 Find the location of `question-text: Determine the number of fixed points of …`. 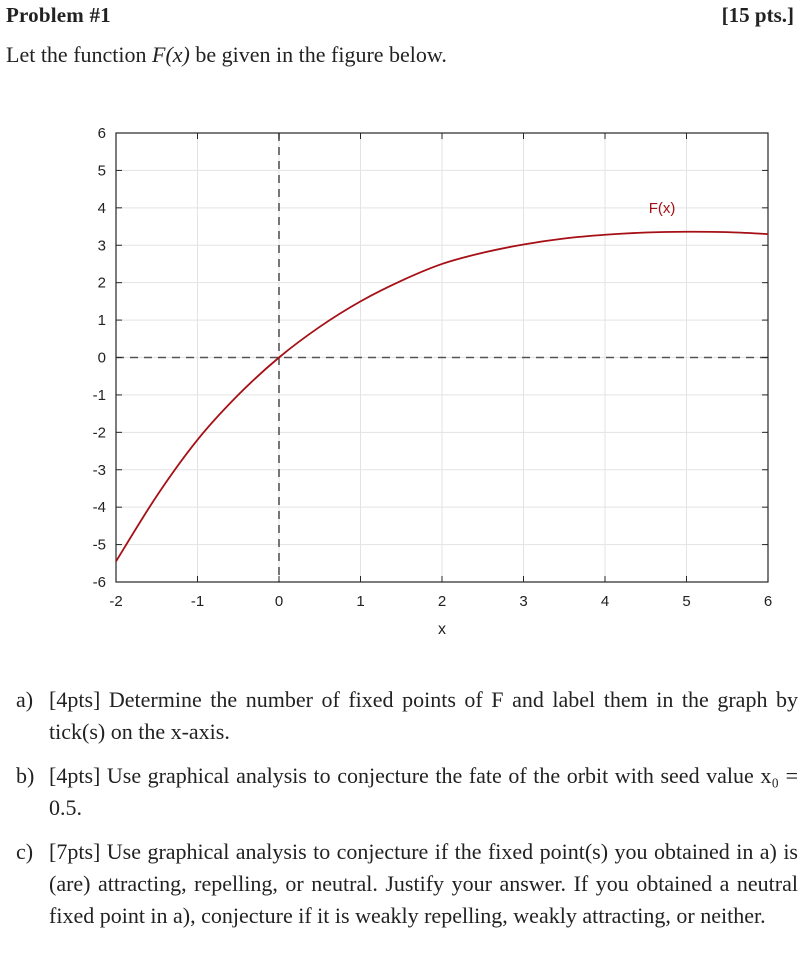

question-text: Determine the number of fixed points of … is located at coordinates (423, 715).